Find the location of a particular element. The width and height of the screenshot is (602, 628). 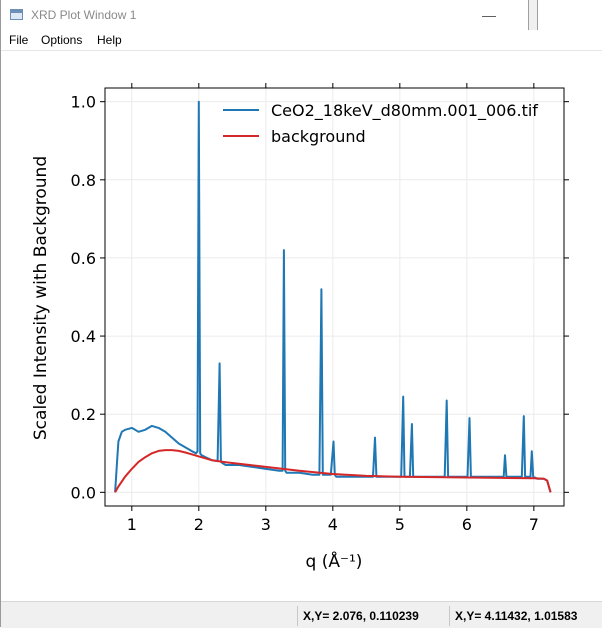

window-title: XRD Plot Window 1 is located at coordinates (84, 15).